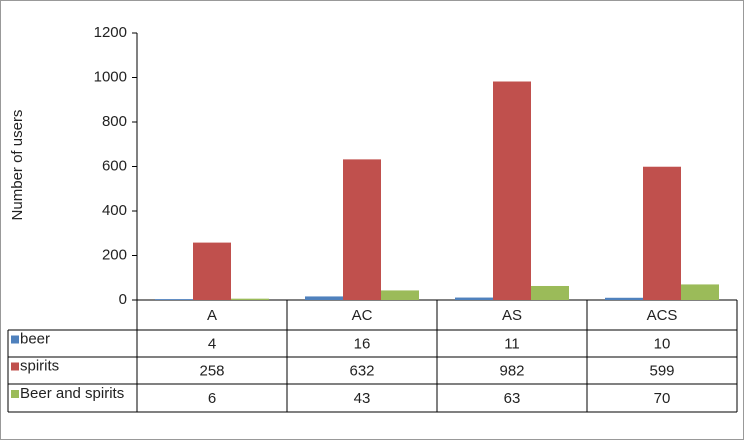  I want to click on x-tick-label: AC, so click(362, 315).